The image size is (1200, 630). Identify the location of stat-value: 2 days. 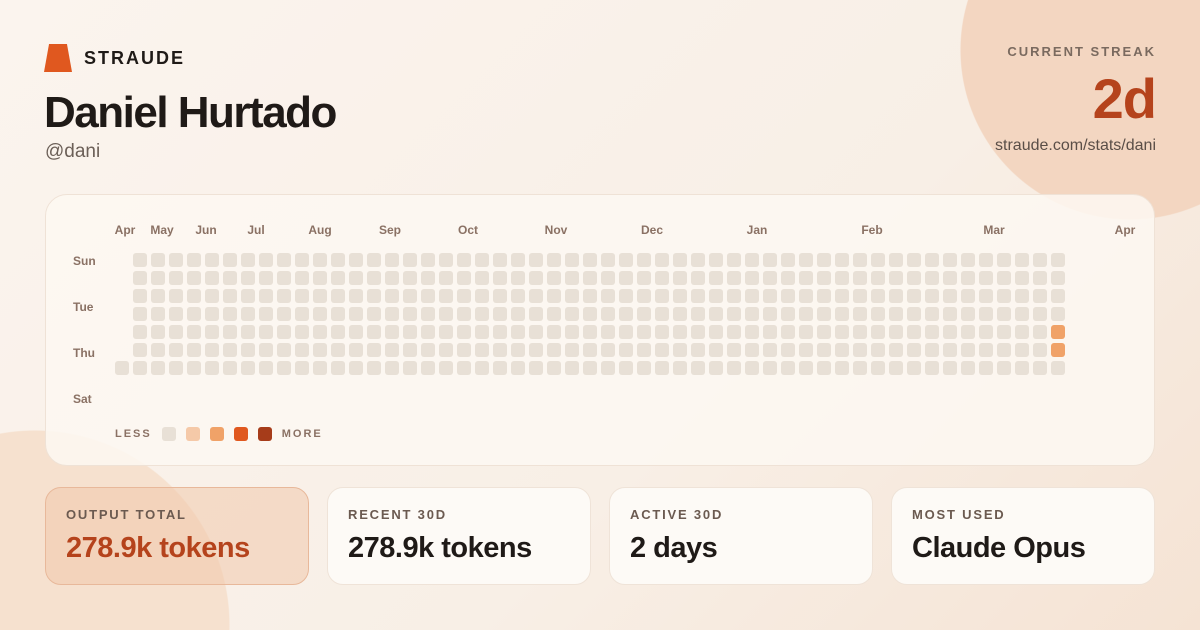
(674, 548).